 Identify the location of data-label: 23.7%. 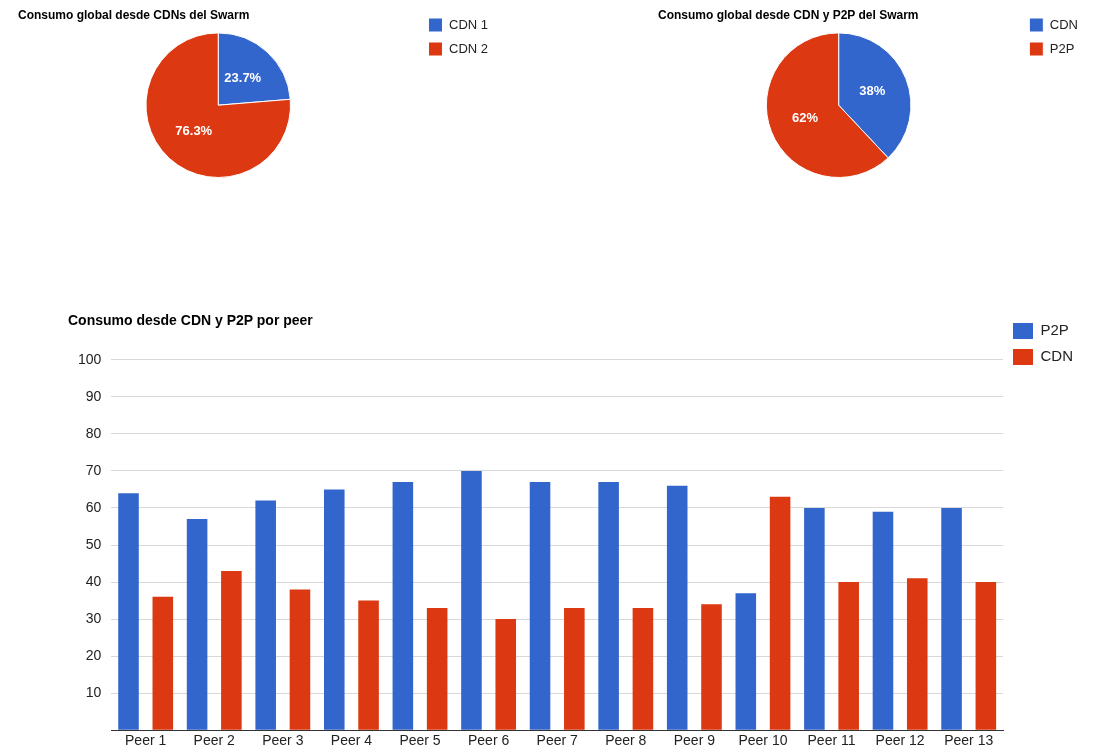
(243, 78).